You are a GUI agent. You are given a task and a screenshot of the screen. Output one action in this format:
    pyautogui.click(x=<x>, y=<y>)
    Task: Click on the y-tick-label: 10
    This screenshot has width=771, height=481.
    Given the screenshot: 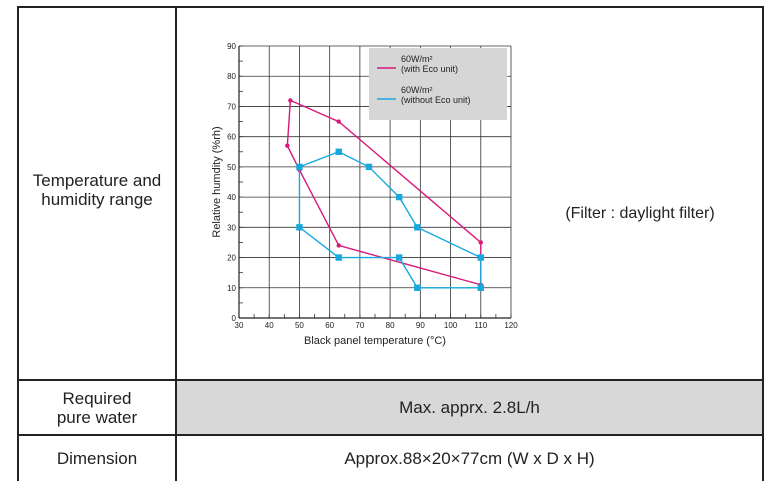 What is the action you would take?
    pyautogui.click(x=231, y=288)
    